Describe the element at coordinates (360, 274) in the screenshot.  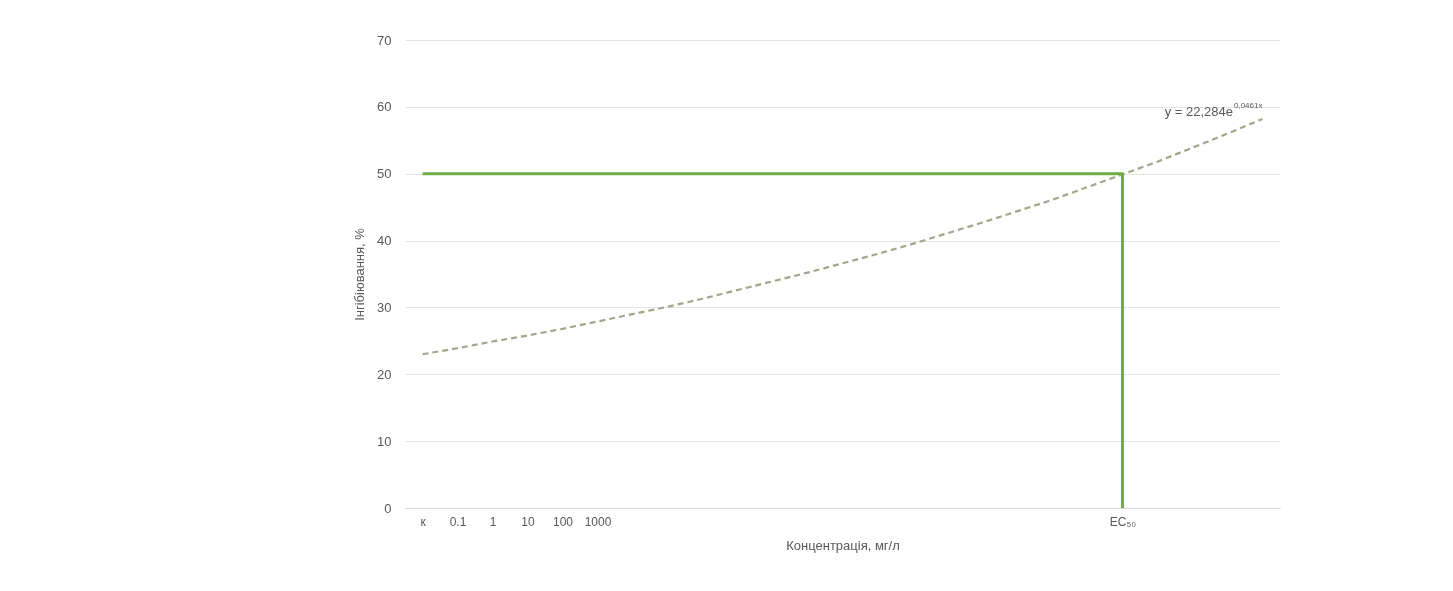
I see `y-axis-title: Інгібіювання, %` at that location.